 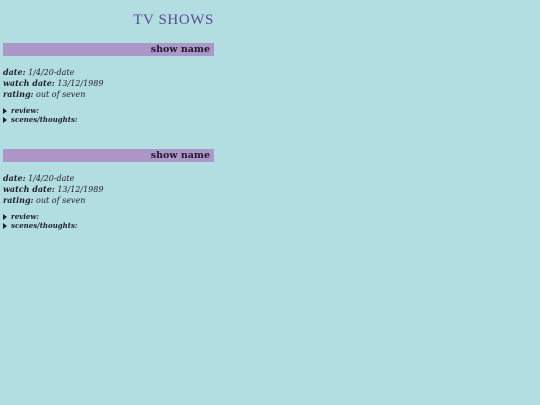 I want to click on page-title: TV SHOWS, so click(x=173, y=20).